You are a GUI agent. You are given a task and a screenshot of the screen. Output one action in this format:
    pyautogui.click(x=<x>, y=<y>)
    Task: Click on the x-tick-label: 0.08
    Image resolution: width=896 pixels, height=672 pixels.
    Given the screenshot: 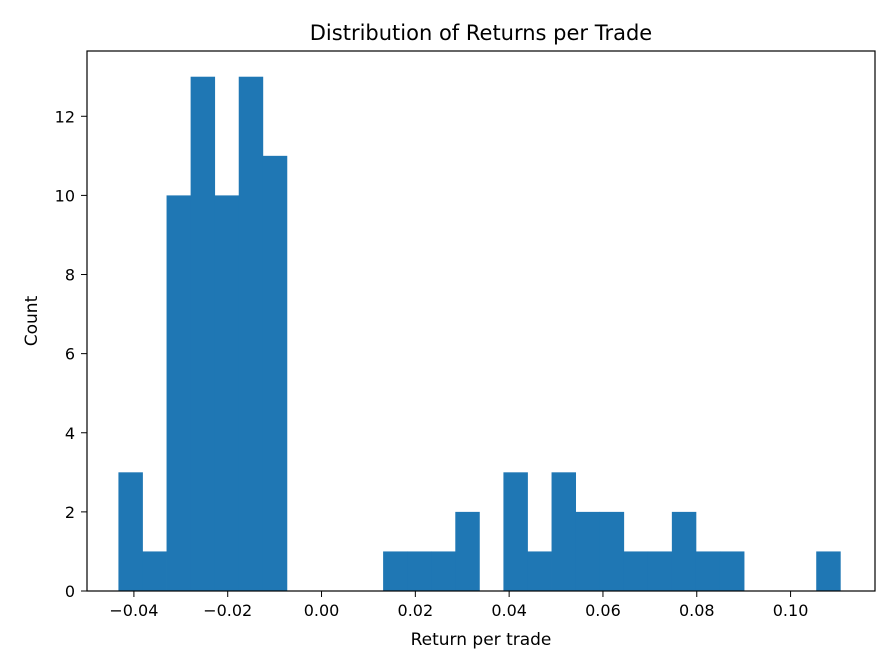 What is the action you would take?
    pyautogui.click(x=697, y=610)
    